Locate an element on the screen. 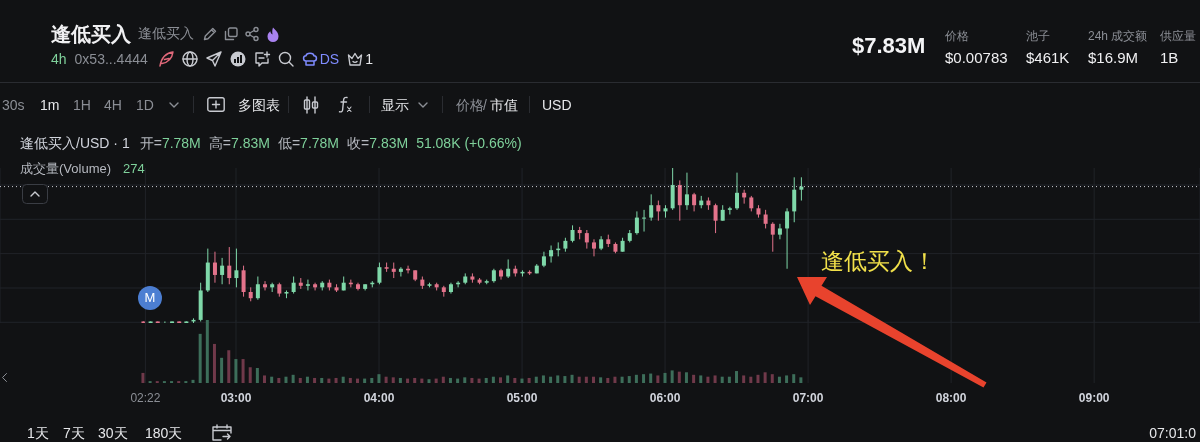 The width and height of the screenshot is (1200, 442). text: 1天 is located at coordinates (38, 433).